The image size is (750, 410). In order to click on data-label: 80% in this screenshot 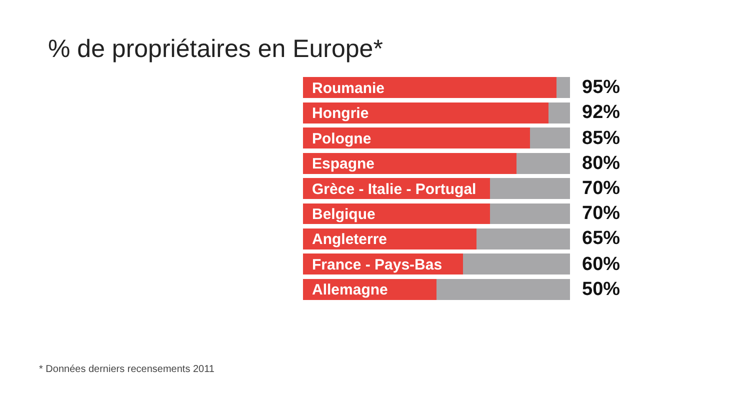, I will do `click(601, 163)`.